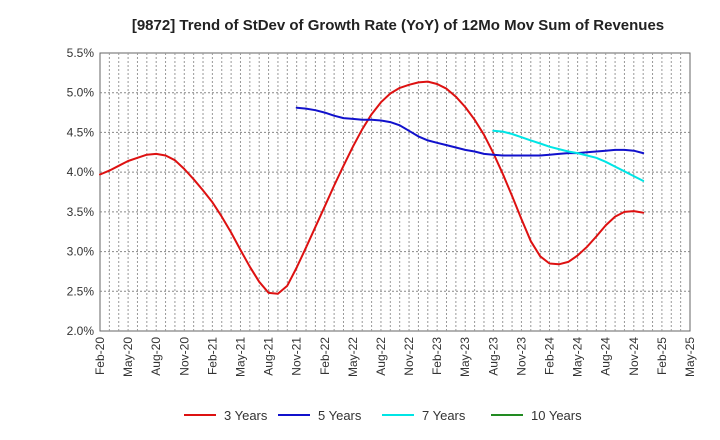 The image size is (720, 440). I want to click on legend-label: 3 Years, so click(246, 415).